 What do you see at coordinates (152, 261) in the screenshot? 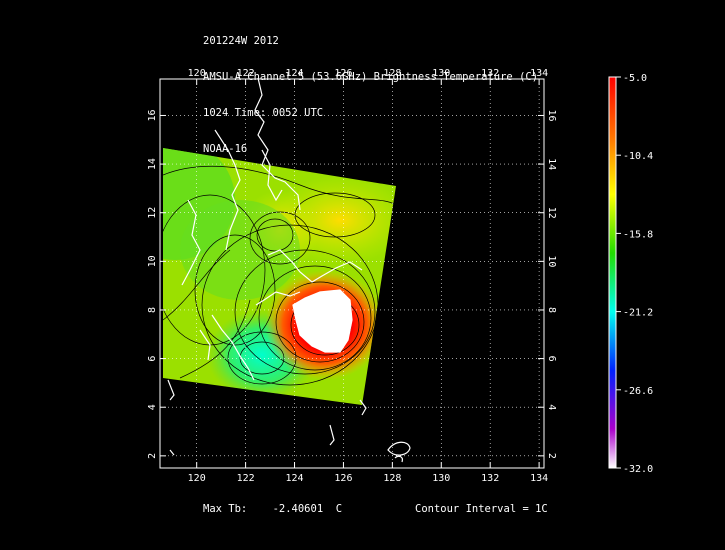
I see `lat-label-left-10: 10` at bounding box center [152, 261].